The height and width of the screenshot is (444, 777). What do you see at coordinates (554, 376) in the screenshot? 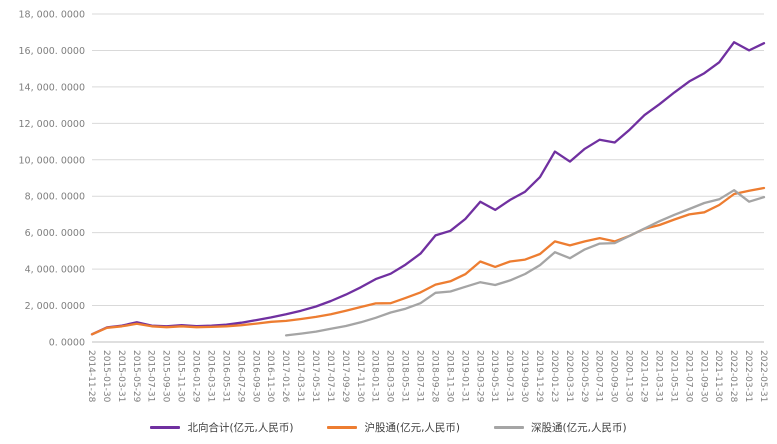
I see `x-tick-label: 2020-01-23` at bounding box center [554, 376].